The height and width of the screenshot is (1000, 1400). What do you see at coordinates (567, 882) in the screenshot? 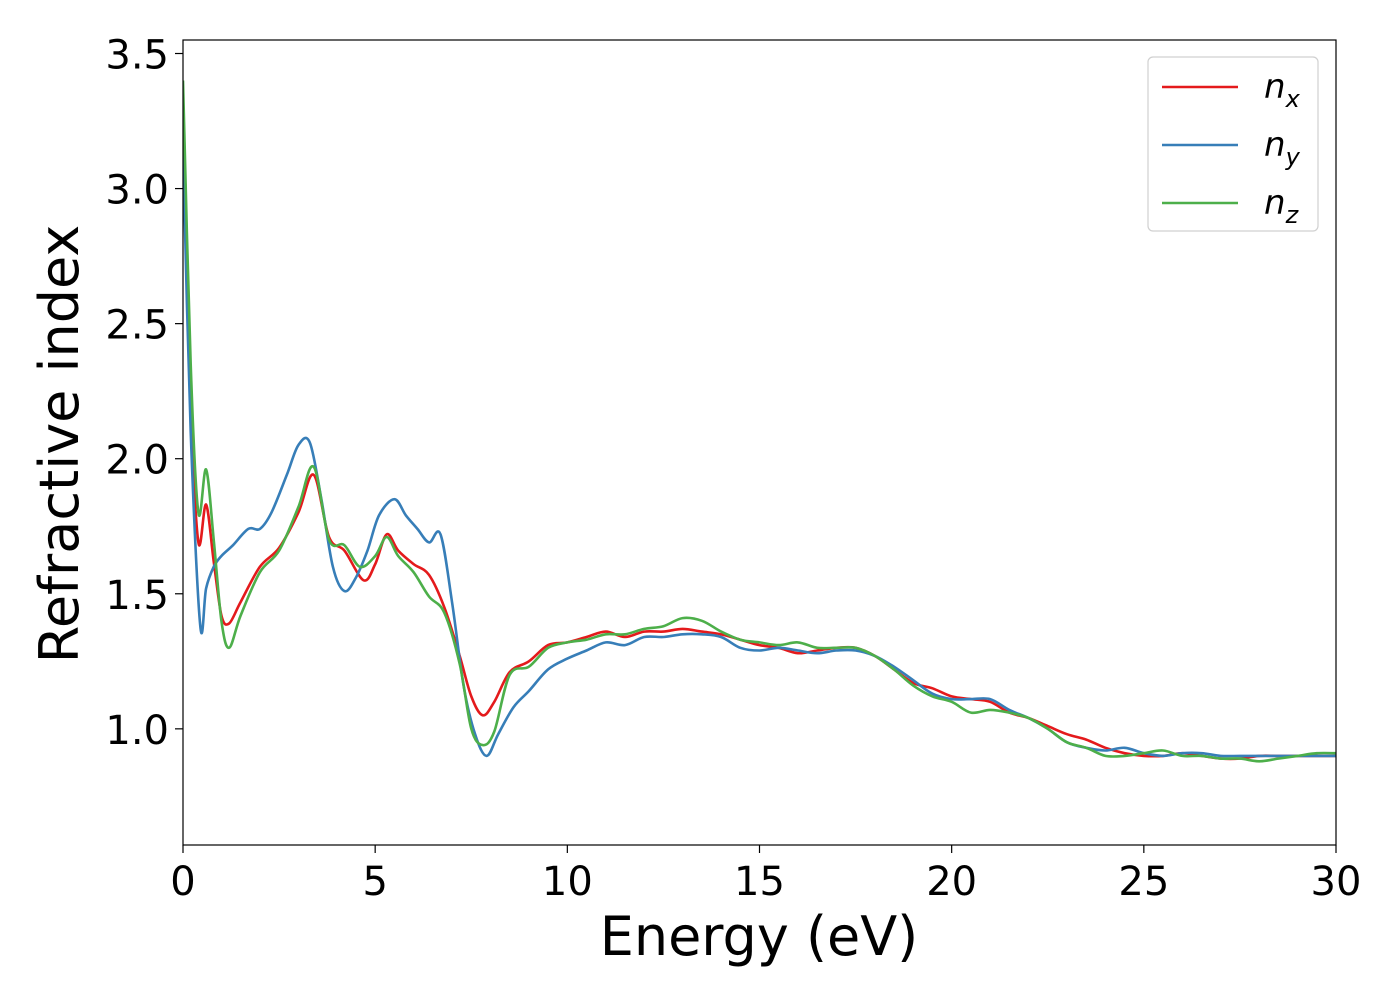
I see `x-tick-label: 10` at bounding box center [567, 882].